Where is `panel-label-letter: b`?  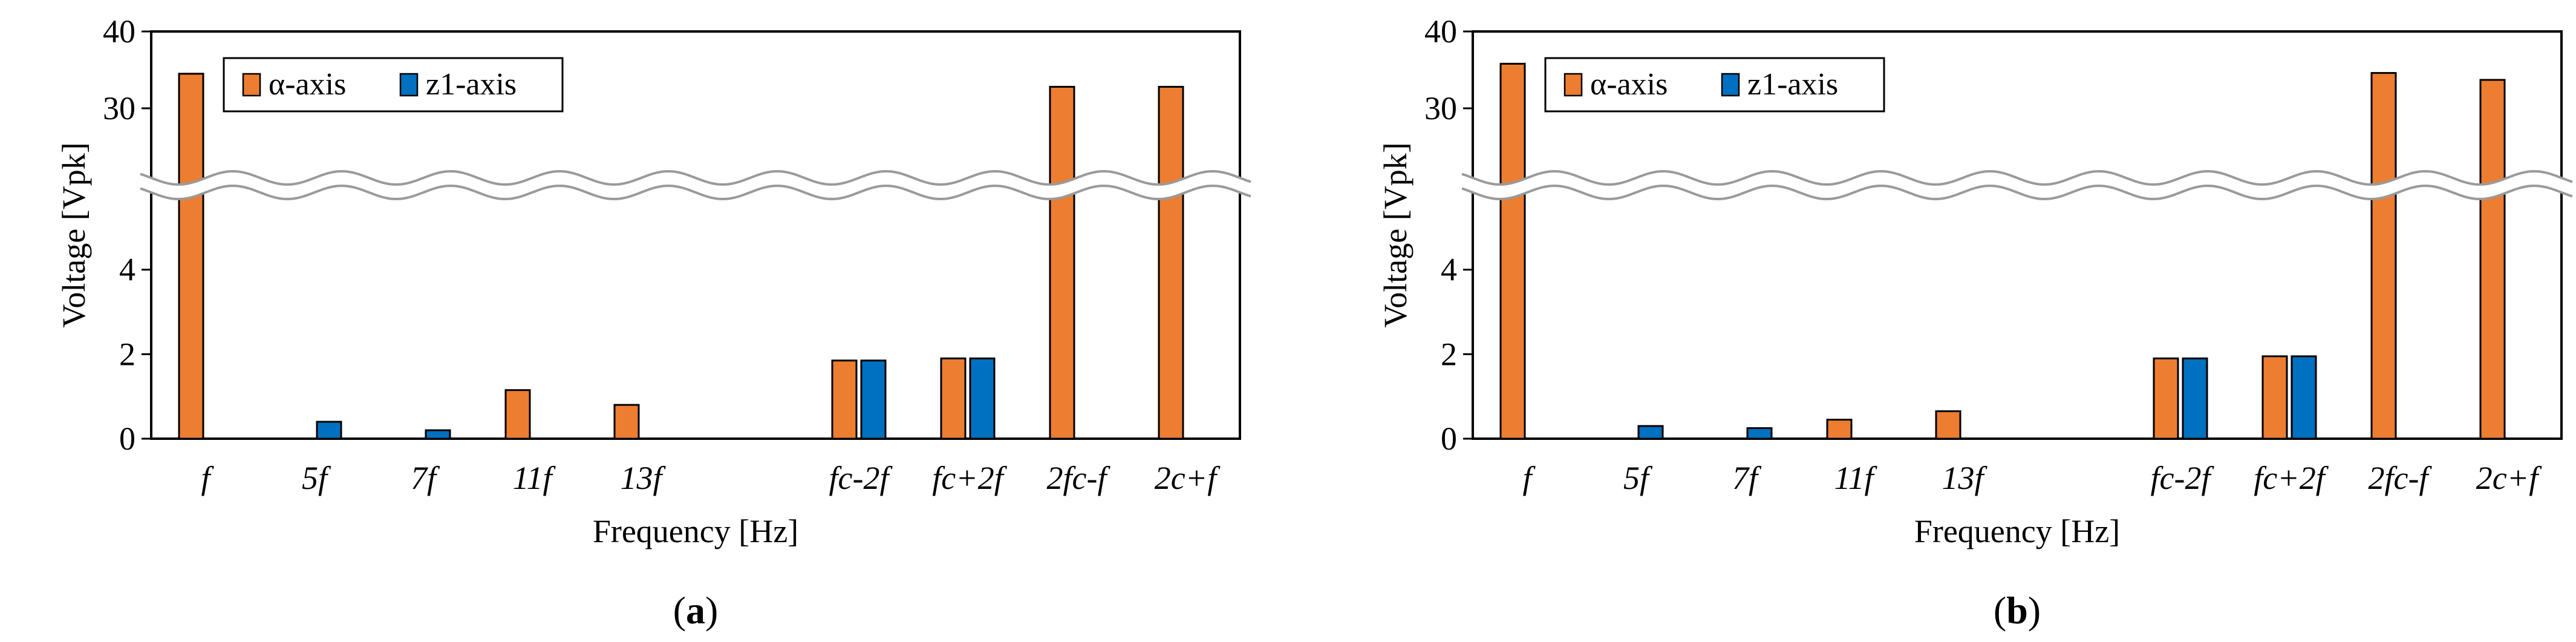
panel-label-letter: b is located at coordinates (2017, 610).